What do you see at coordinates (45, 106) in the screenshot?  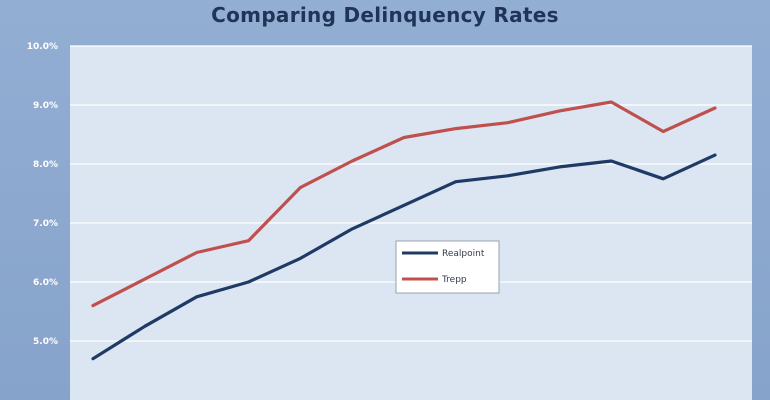 I see `y-tick-label: 9.0%` at bounding box center [45, 106].